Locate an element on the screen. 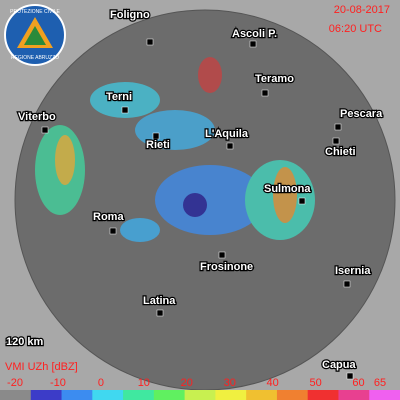 This screenshot has height=400, width=400. city-label: Pescara is located at coordinates (361, 114).